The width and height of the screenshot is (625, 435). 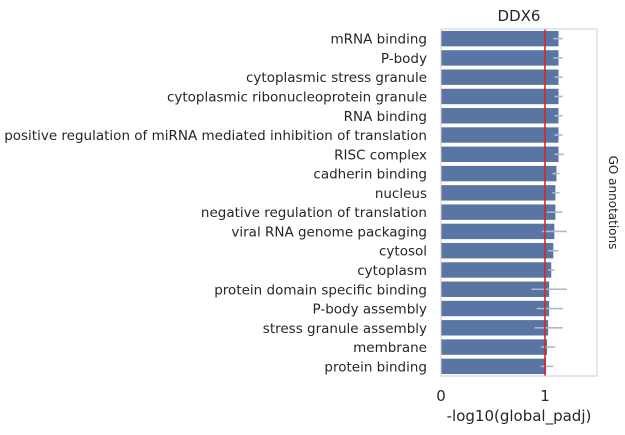 What do you see at coordinates (336, 78) in the screenshot?
I see `category-label: cytoplasmic stress granule` at bounding box center [336, 78].